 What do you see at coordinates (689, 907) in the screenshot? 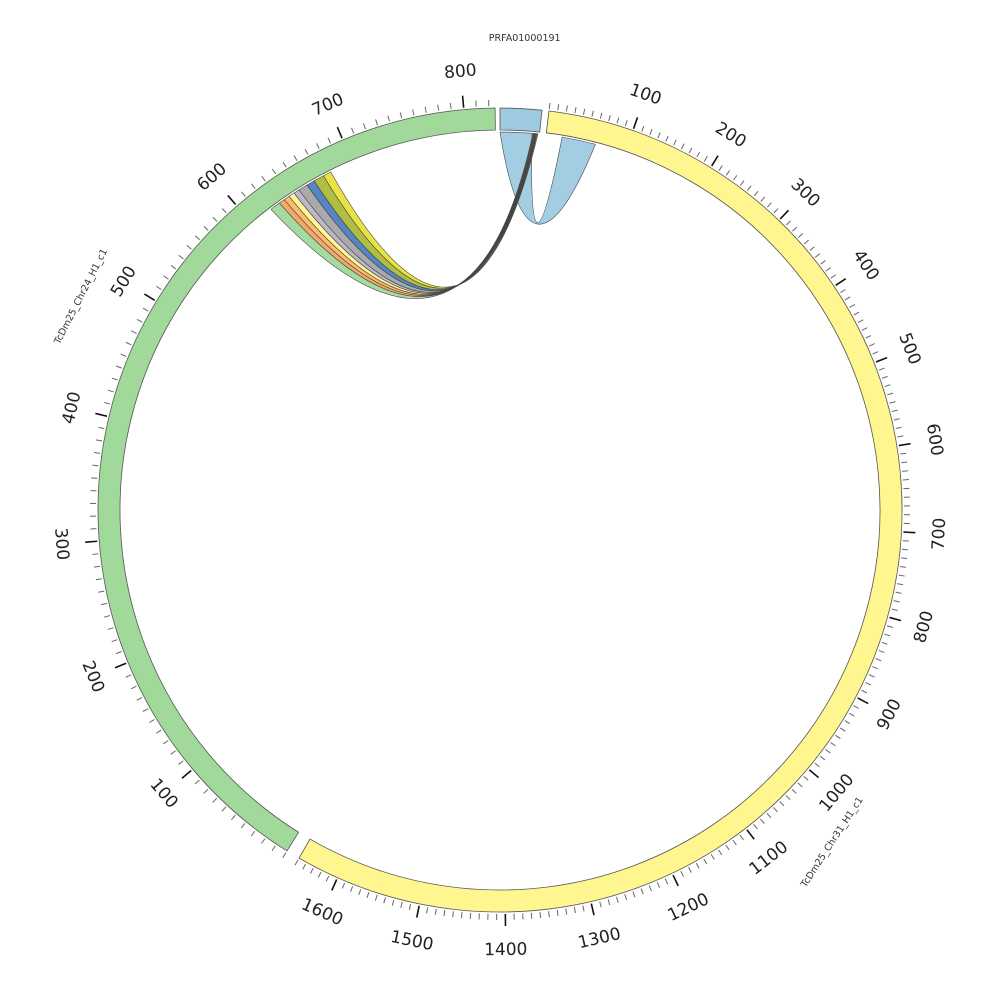
I see `tick-label: 1200` at bounding box center [689, 907].